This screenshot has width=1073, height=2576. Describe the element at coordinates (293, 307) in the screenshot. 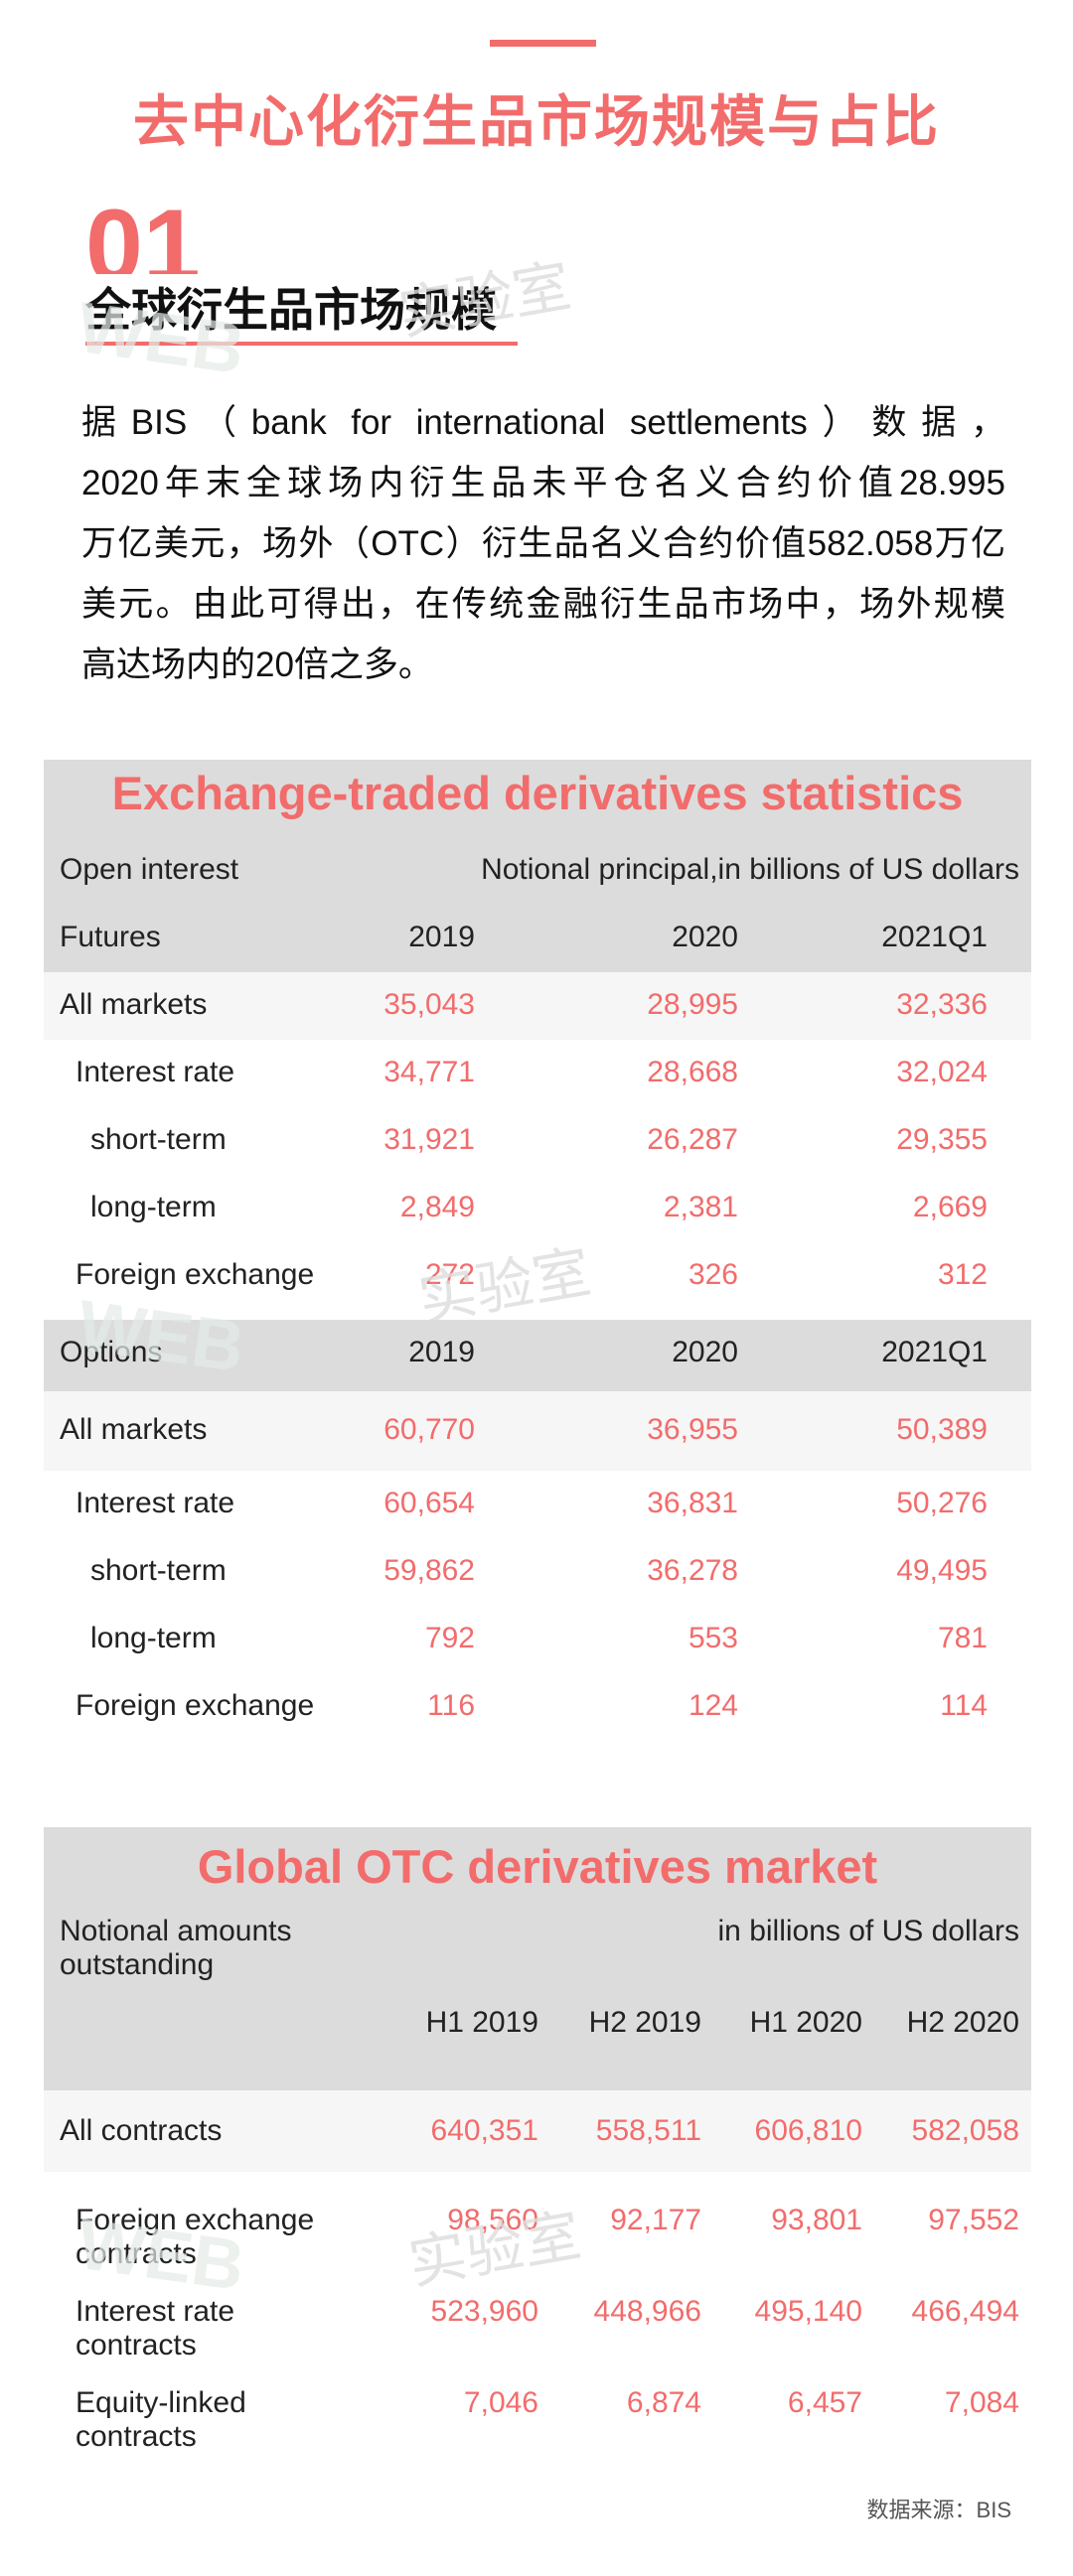

I see `section-title: 全球衍生品市场规模` at that location.